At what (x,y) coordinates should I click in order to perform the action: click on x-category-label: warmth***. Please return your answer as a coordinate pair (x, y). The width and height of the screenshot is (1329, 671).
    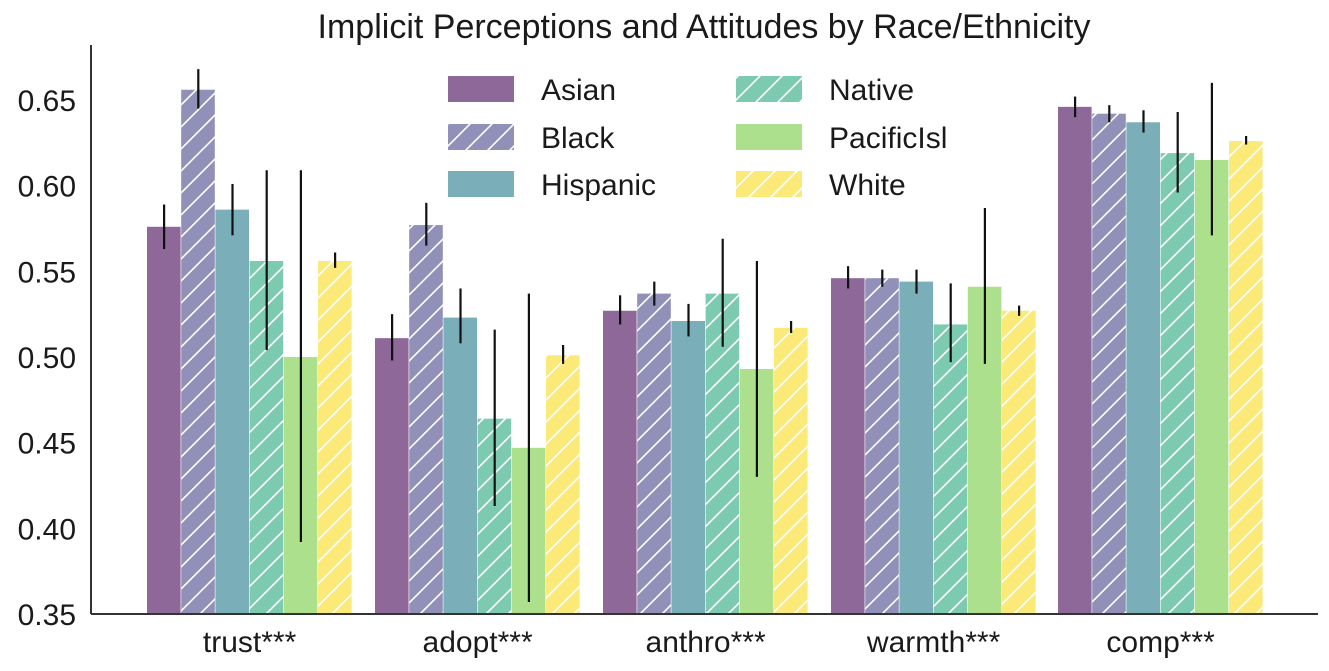
    Looking at the image, I should click on (933, 642).